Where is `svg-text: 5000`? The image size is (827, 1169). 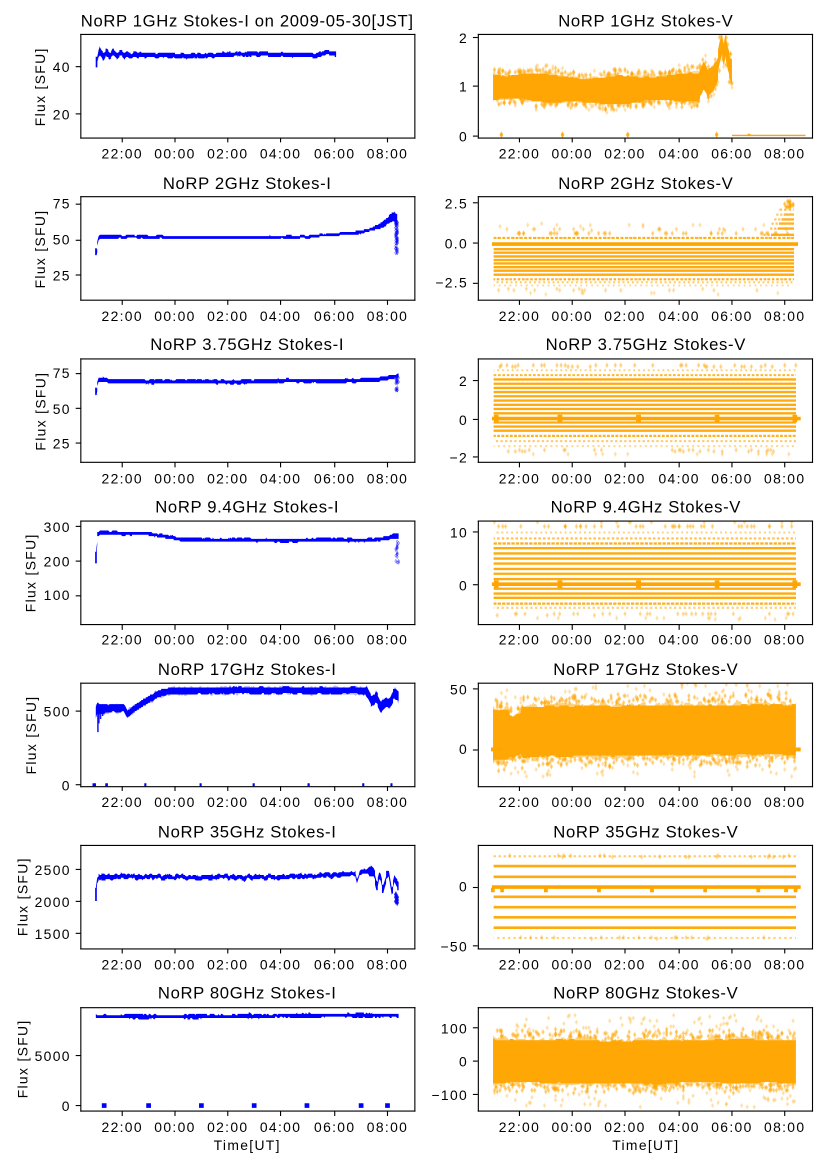
svg-text: 5000 is located at coordinates (53, 1056).